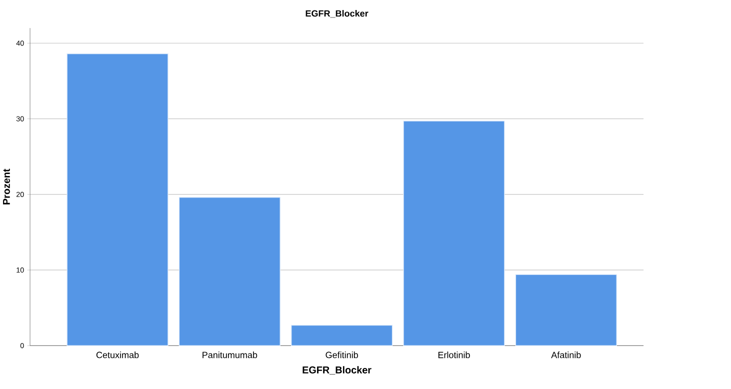 This screenshot has height=389, width=731. I want to click on x-tick-label: Cetuximab, so click(117, 355).